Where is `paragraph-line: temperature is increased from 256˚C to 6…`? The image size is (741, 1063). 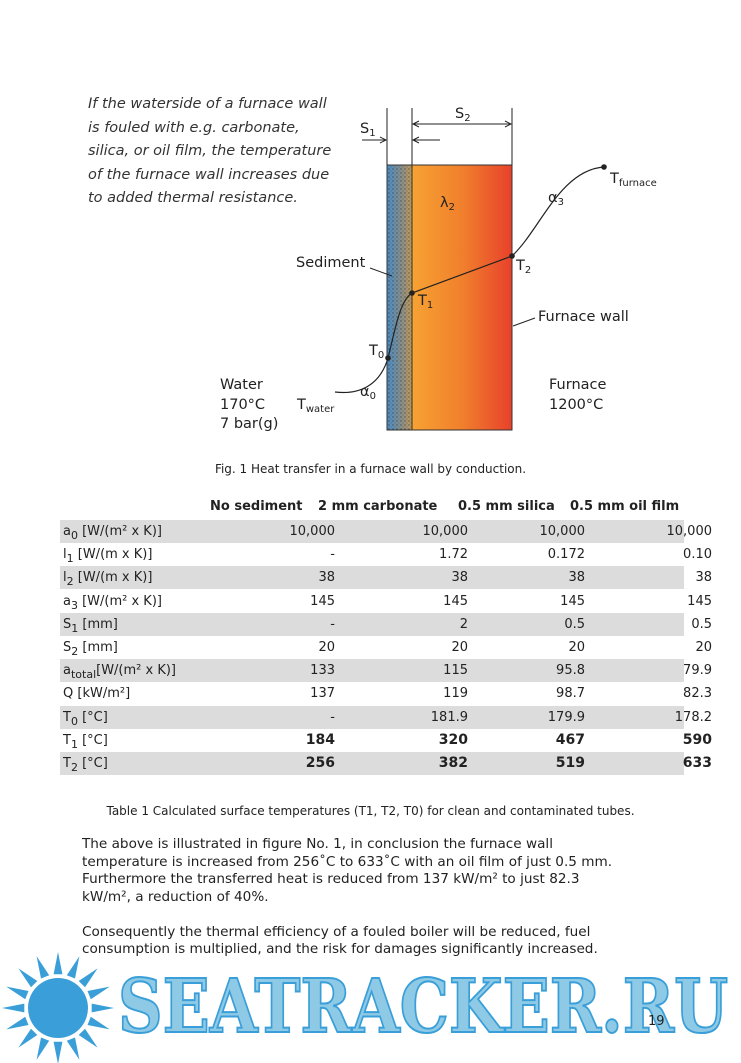 paragraph-line: temperature is increased from 256˚C to 6… is located at coordinates (347, 861).